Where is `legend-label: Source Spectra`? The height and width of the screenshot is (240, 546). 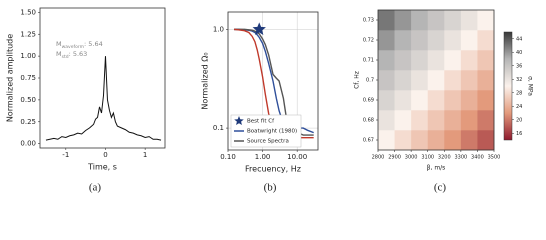
legend-label: Source Spectra is located at coordinates (268, 142).